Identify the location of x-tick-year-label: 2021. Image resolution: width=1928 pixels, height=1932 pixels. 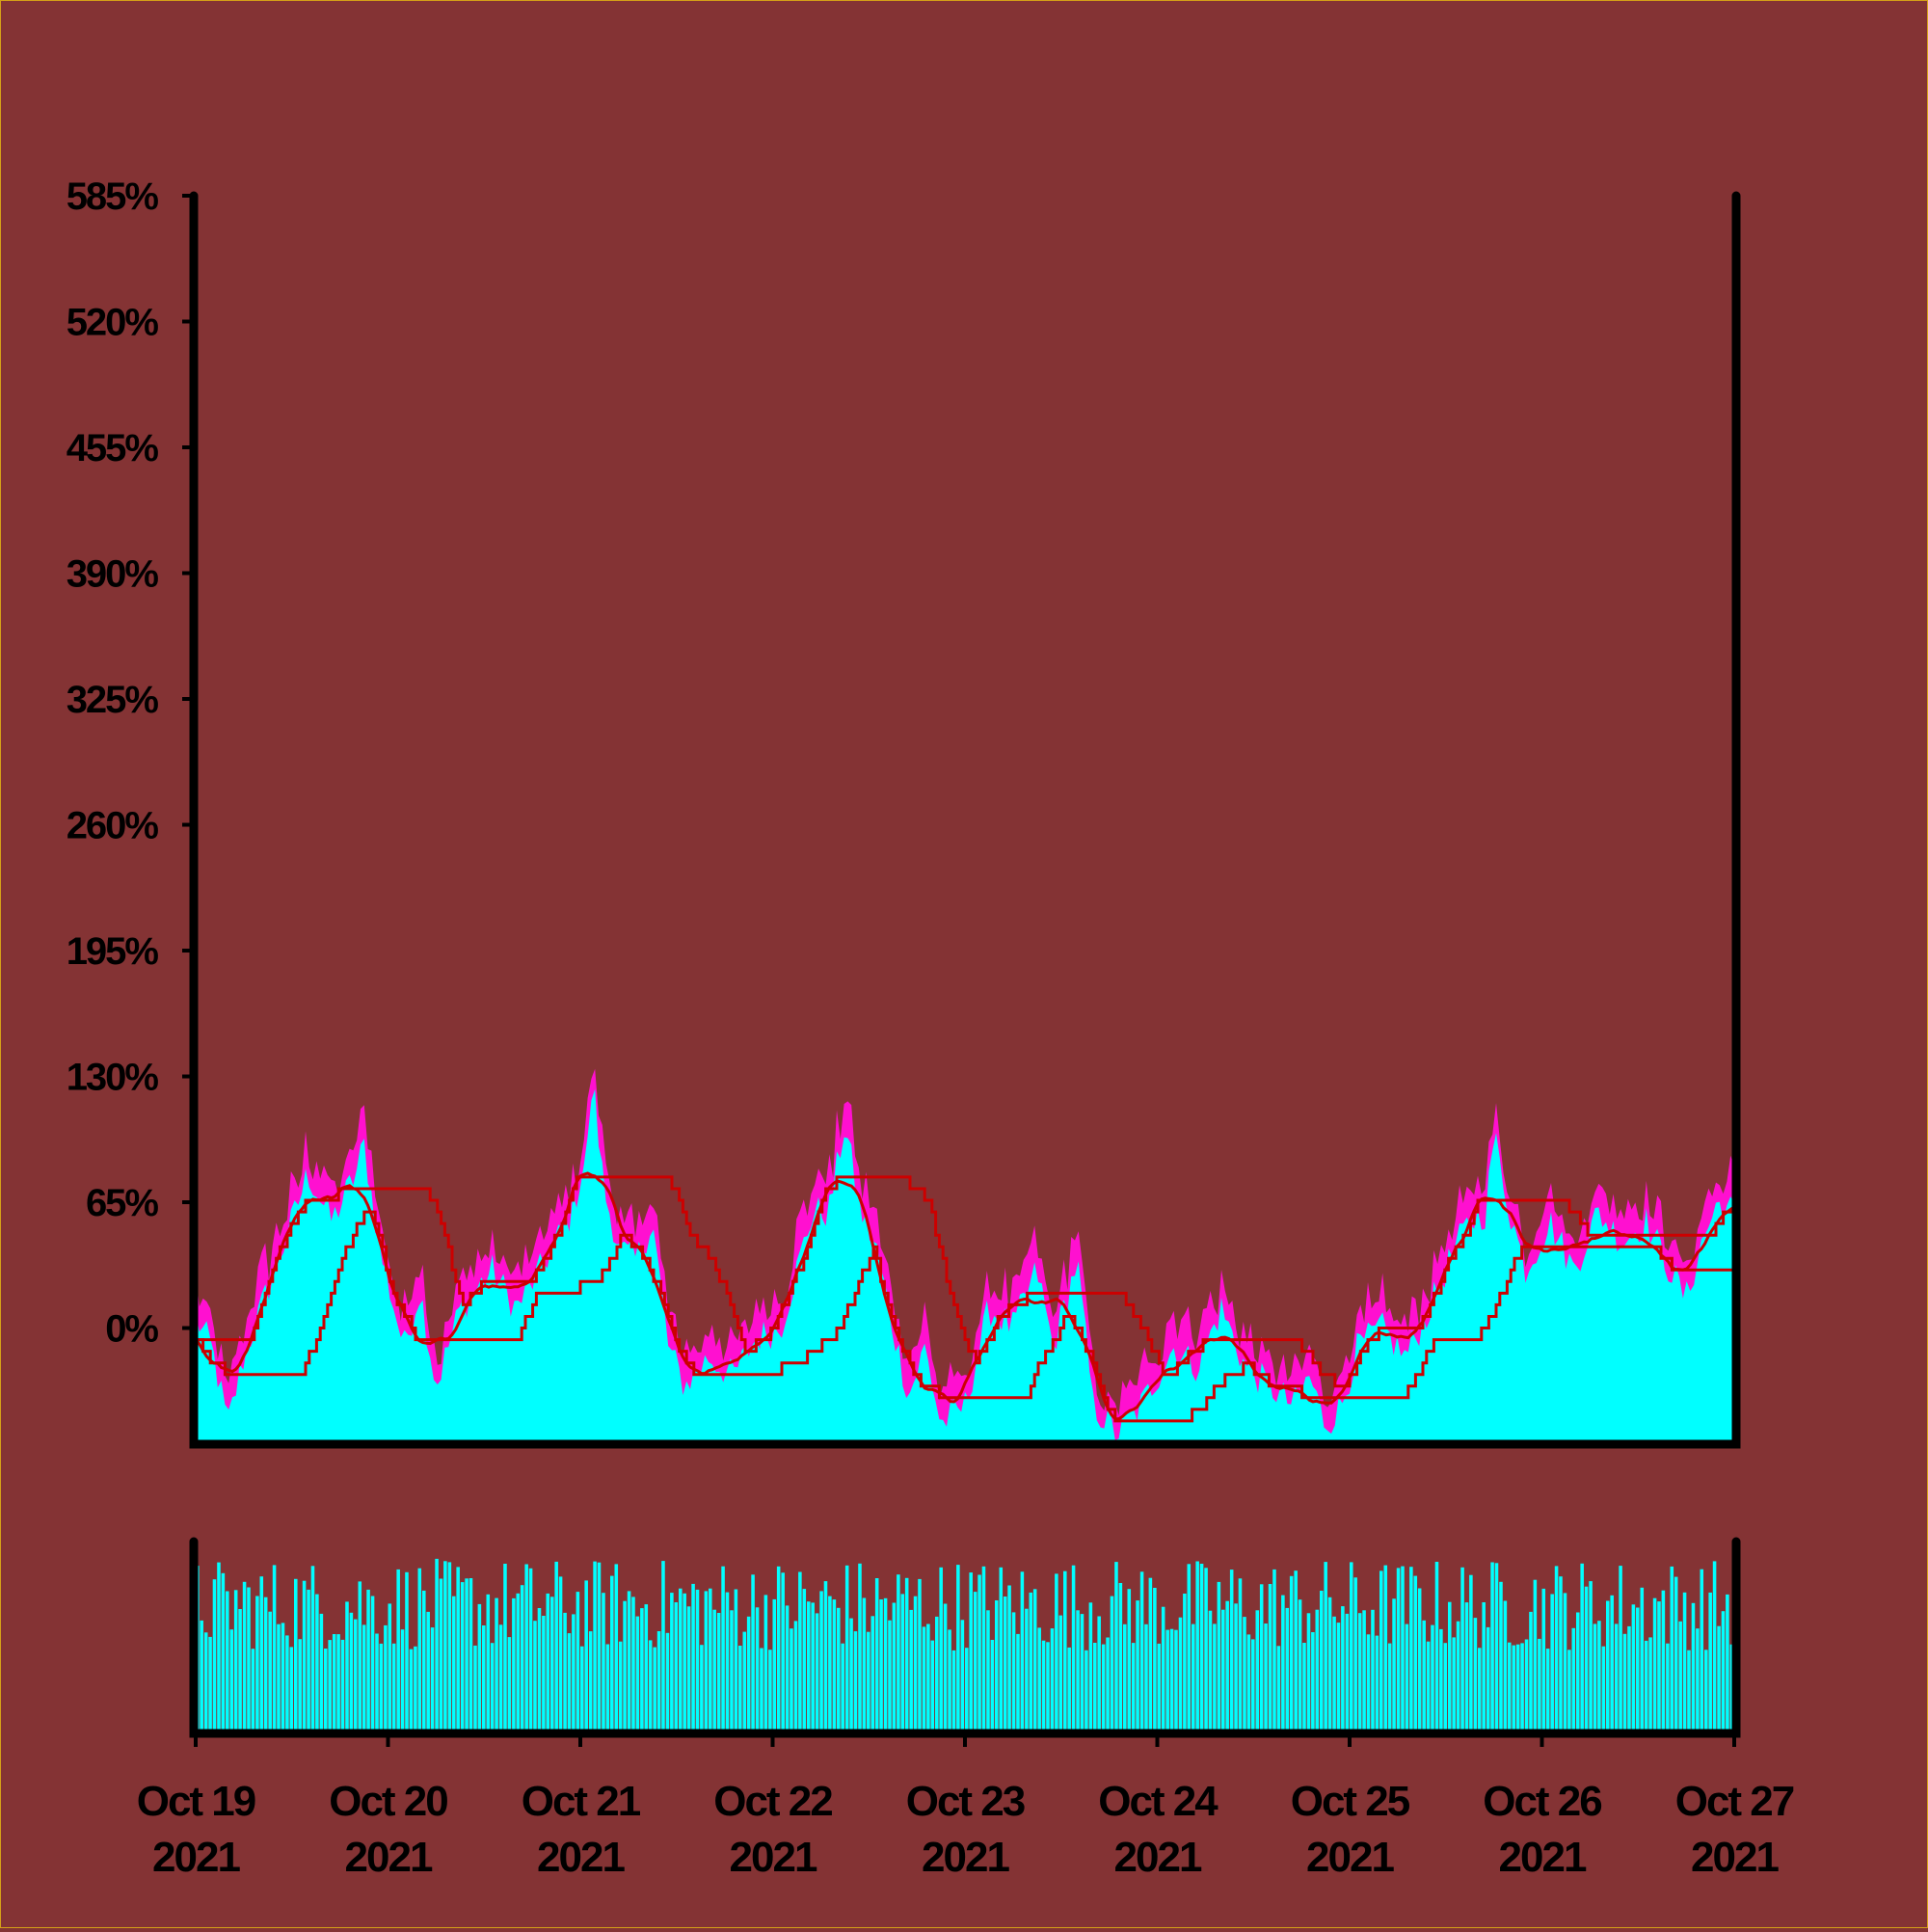
(773, 1858).